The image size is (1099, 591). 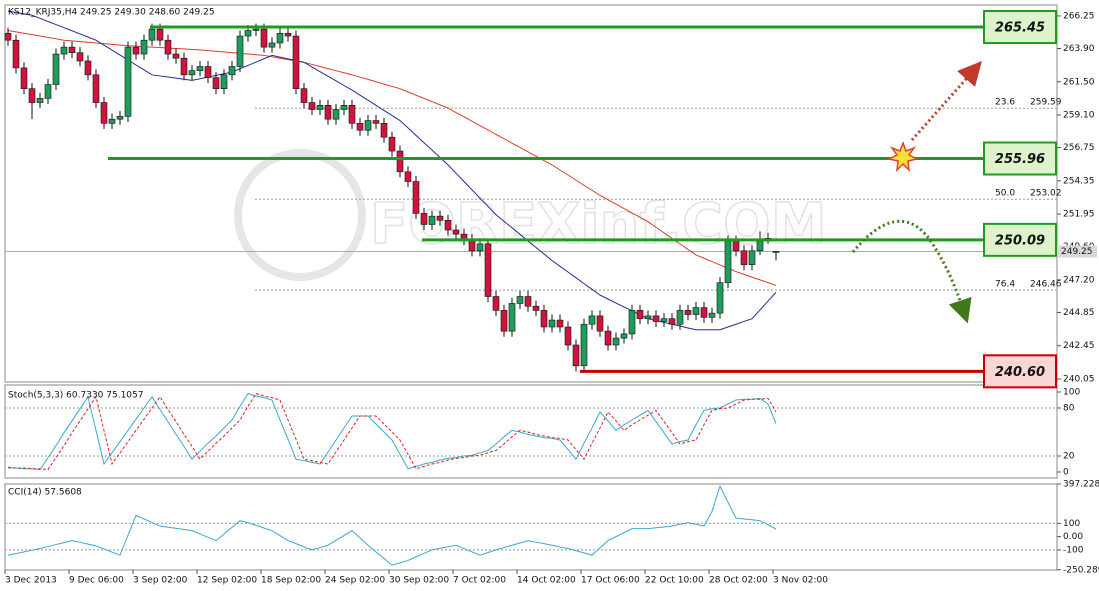 What do you see at coordinates (1079, 82) in the screenshot?
I see `y-tick-label: 261.50` at bounding box center [1079, 82].